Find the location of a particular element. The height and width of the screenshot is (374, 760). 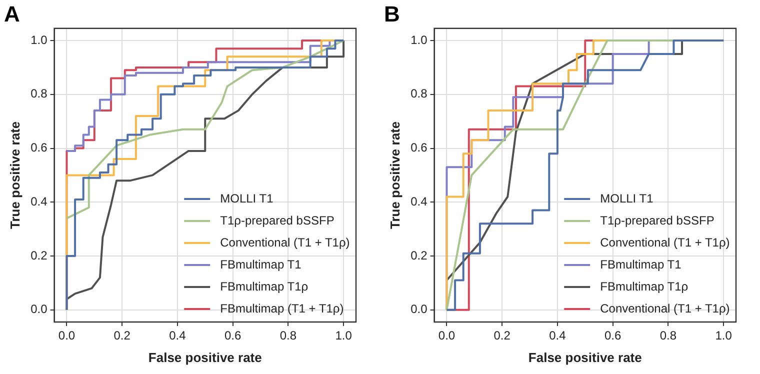

legend-label: FBmultimap (T1 + T1ρ) is located at coordinates (282, 308).